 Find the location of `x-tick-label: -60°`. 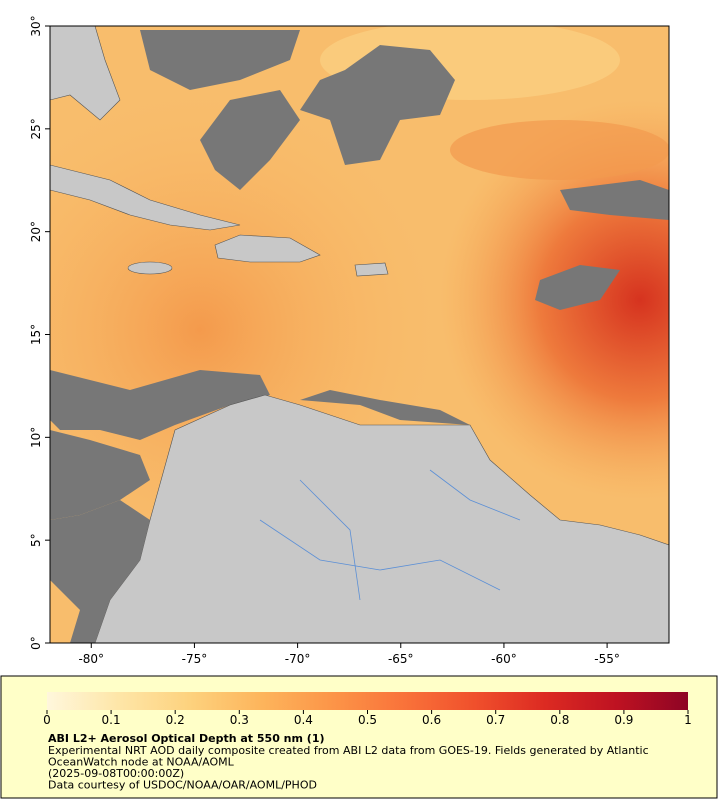

x-tick-label: -60° is located at coordinates (504, 659).